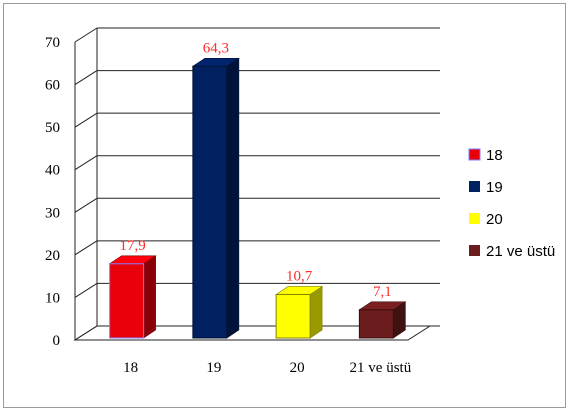  Describe the element at coordinates (213, 368) in the screenshot. I see `x-tick-label: 19` at that location.